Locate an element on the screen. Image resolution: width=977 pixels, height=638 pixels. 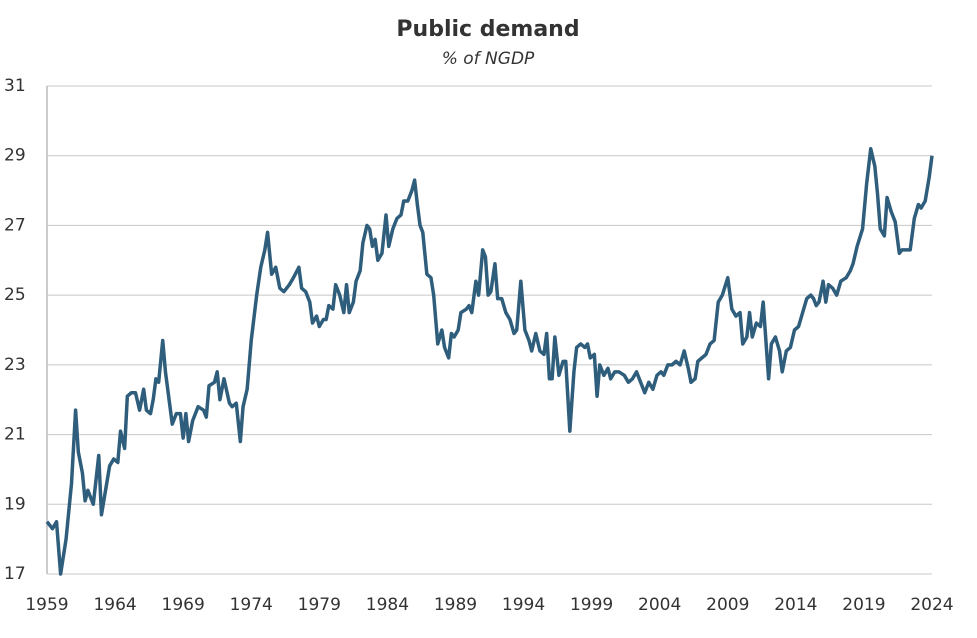
chart-subtitle: % of NGDP is located at coordinates (488, 59).